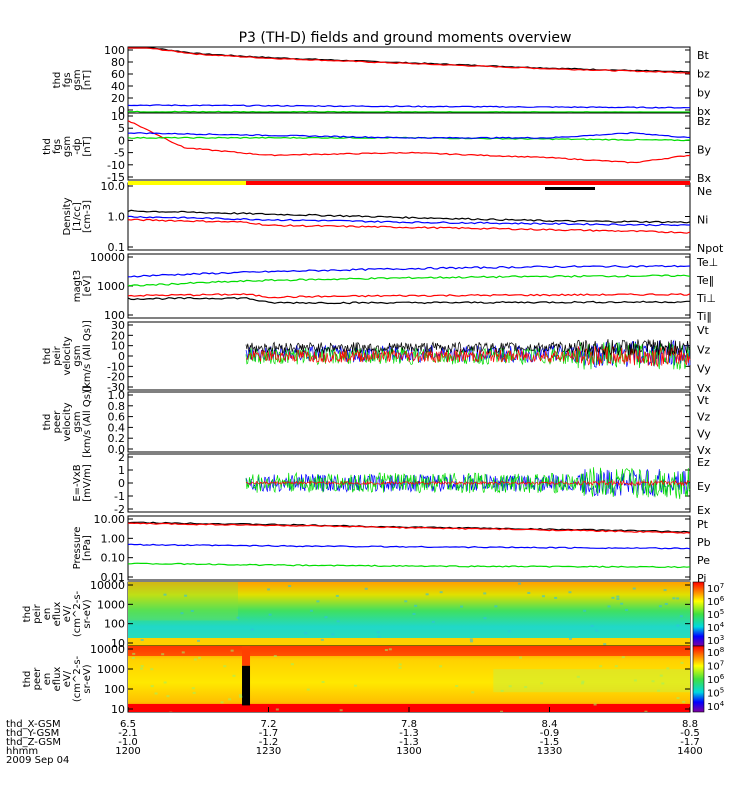 The height and width of the screenshot is (800, 750). Describe the element at coordinates (119, 509) in the screenshot. I see `y-tick-label: -2` at that location.